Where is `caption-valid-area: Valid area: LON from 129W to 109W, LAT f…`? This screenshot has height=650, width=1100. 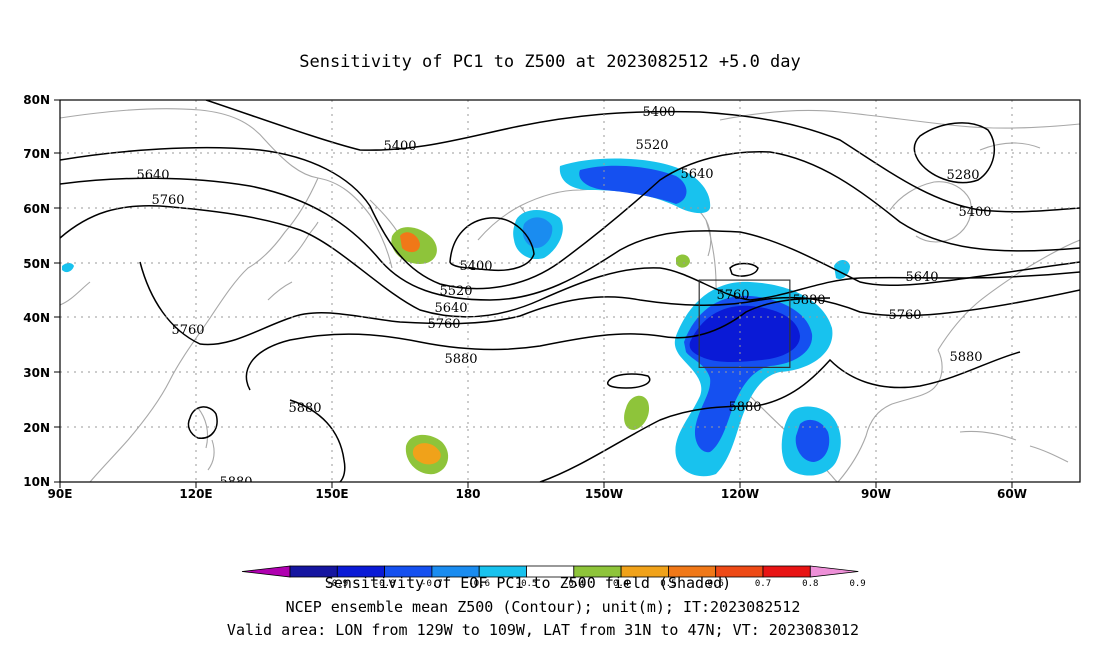 caption-valid-area: Valid area: LON from 129W to 109W, LAT f… is located at coordinates (543, 630).